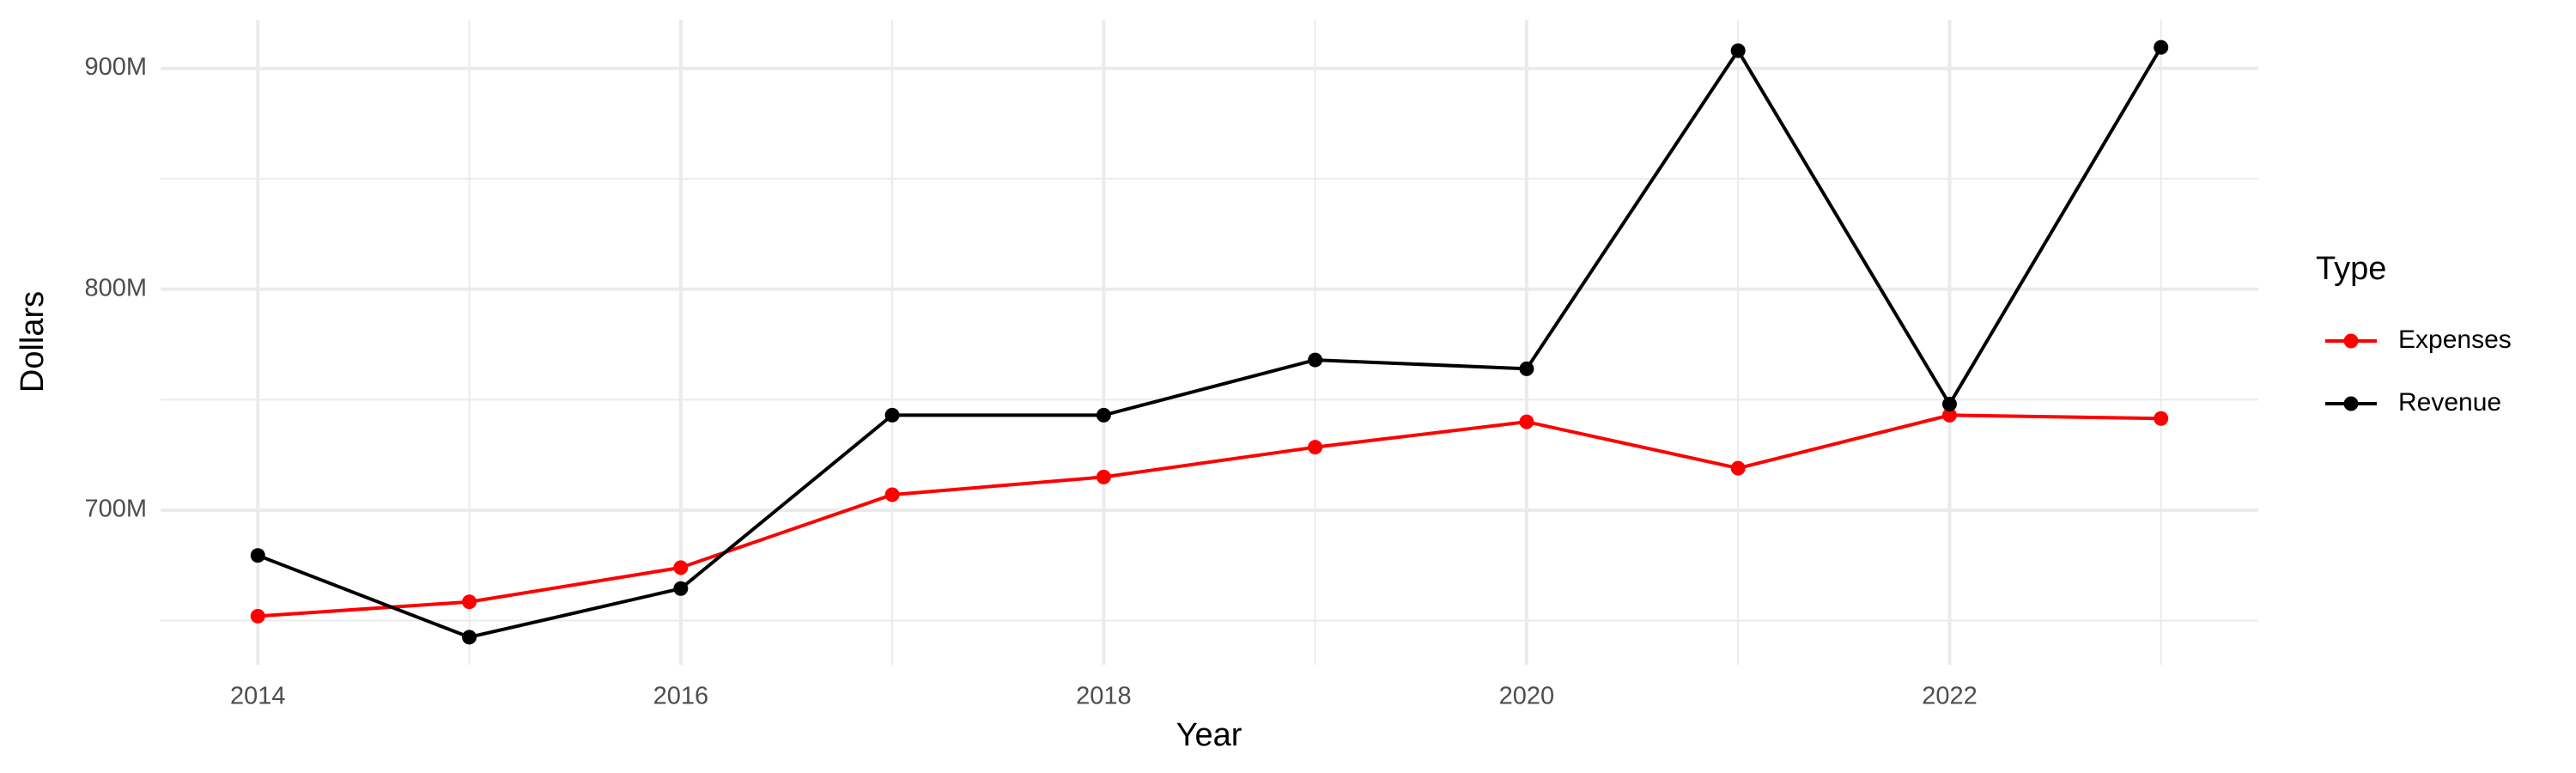  I want to click on y-tick-label: 800M, so click(116, 287).